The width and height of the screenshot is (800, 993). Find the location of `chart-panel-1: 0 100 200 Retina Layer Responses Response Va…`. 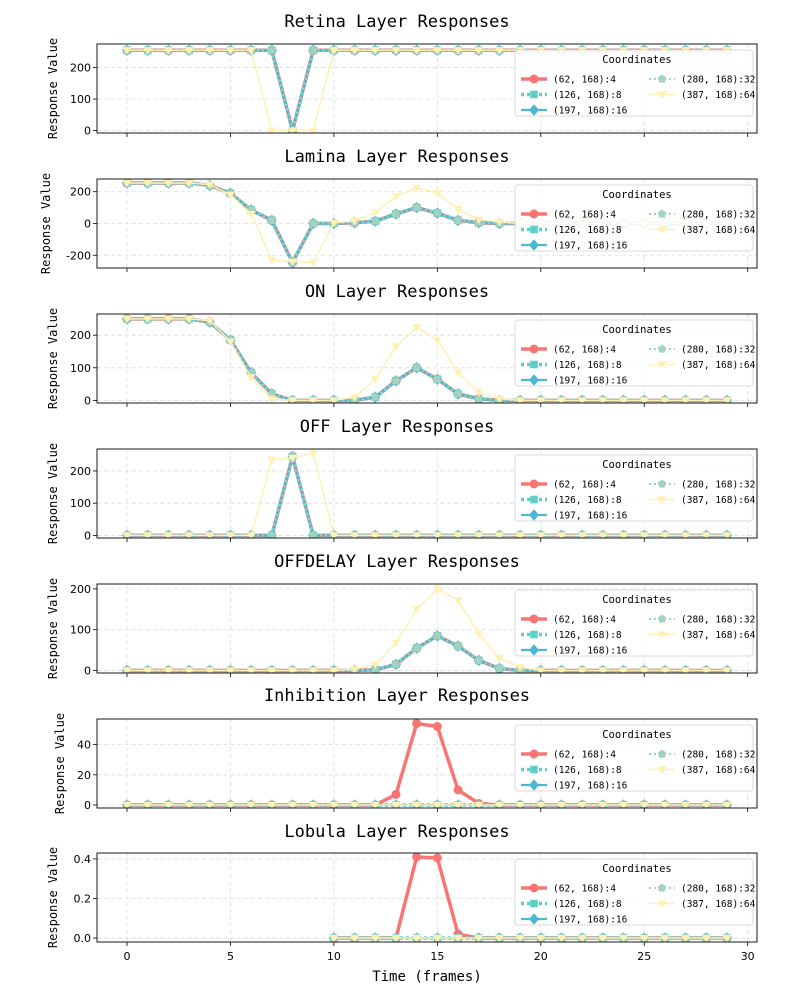

chart-panel-1: 0 100 200 Retina Layer Responses Response Va… is located at coordinates (402, 75).